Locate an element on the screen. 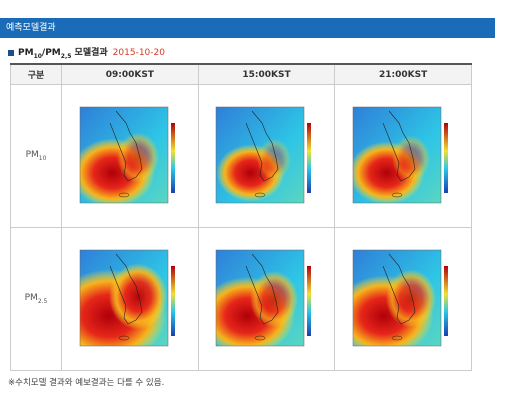 This screenshot has height=400, width=510. column-header: 구분 is located at coordinates (36, 74).